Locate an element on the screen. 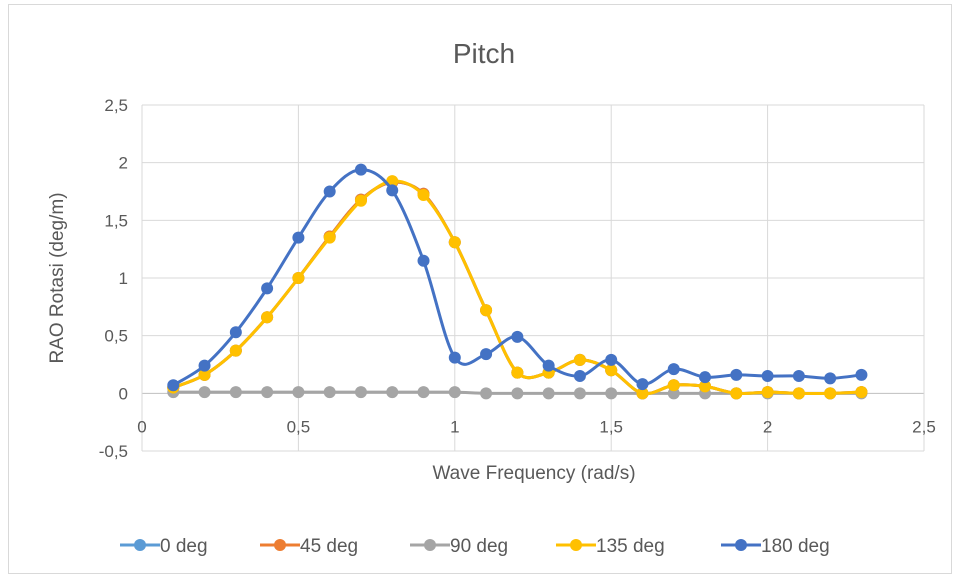 The height and width of the screenshot is (578, 958). legend-item: 180 deg is located at coordinates (775, 546).